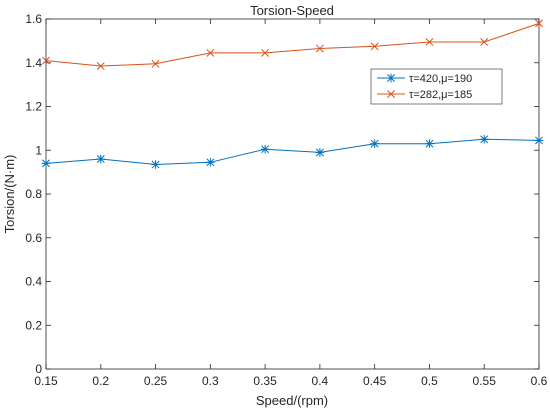  Describe the element at coordinates (440, 79) in the screenshot. I see `legend-label-series-1: τ=420,μ=190` at that location.